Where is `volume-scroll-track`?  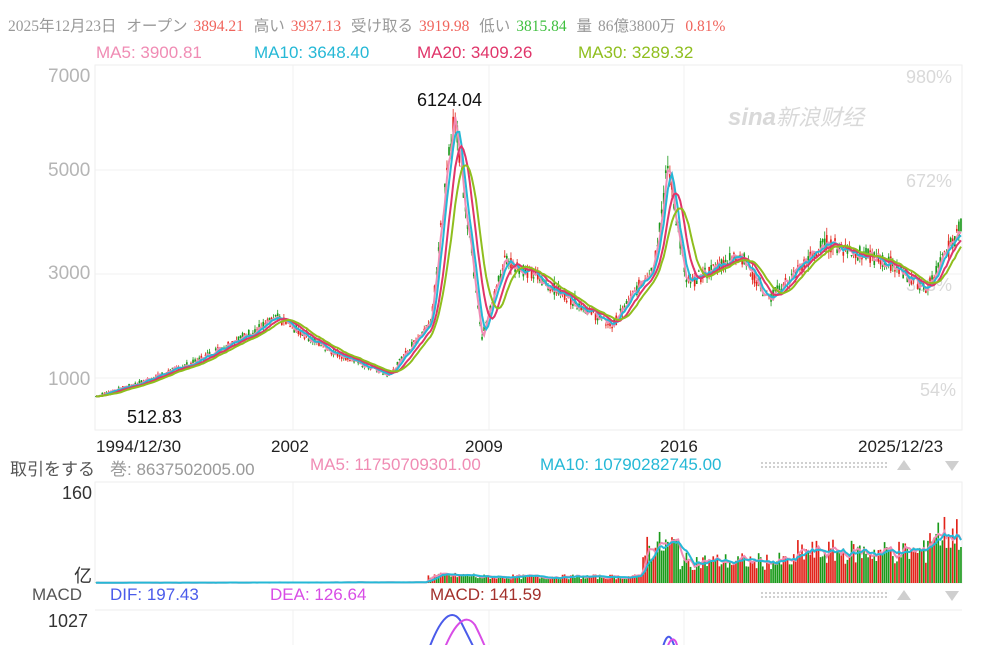 volume-scroll-track is located at coordinates (824, 465).